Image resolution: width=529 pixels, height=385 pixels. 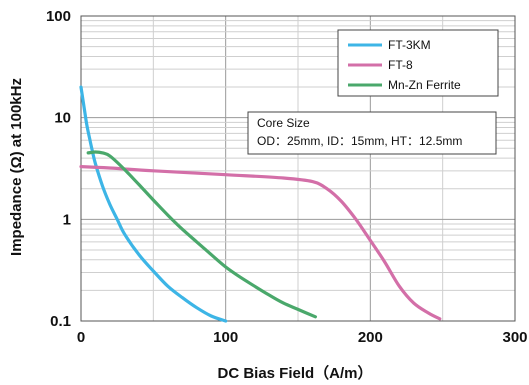 What do you see at coordinates (514, 337) in the screenshot?
I see `x-tick-label: 300` at bounding box center [514, 337].